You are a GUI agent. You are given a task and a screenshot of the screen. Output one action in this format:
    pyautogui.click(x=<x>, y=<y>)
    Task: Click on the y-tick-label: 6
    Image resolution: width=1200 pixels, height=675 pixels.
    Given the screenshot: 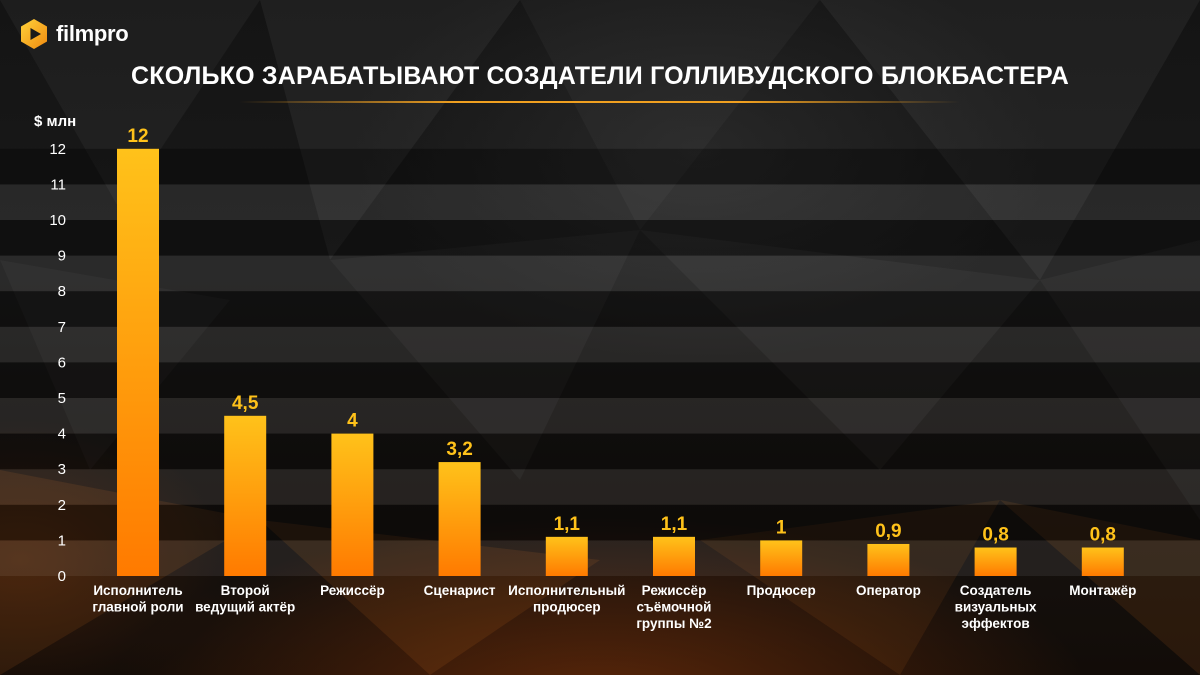 What is the action you would take?
    pyautogui.click(x=62, y=362)
    